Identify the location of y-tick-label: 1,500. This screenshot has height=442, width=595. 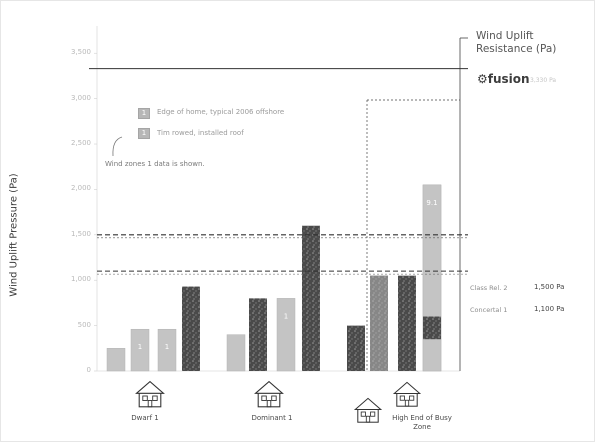
(80, 233).